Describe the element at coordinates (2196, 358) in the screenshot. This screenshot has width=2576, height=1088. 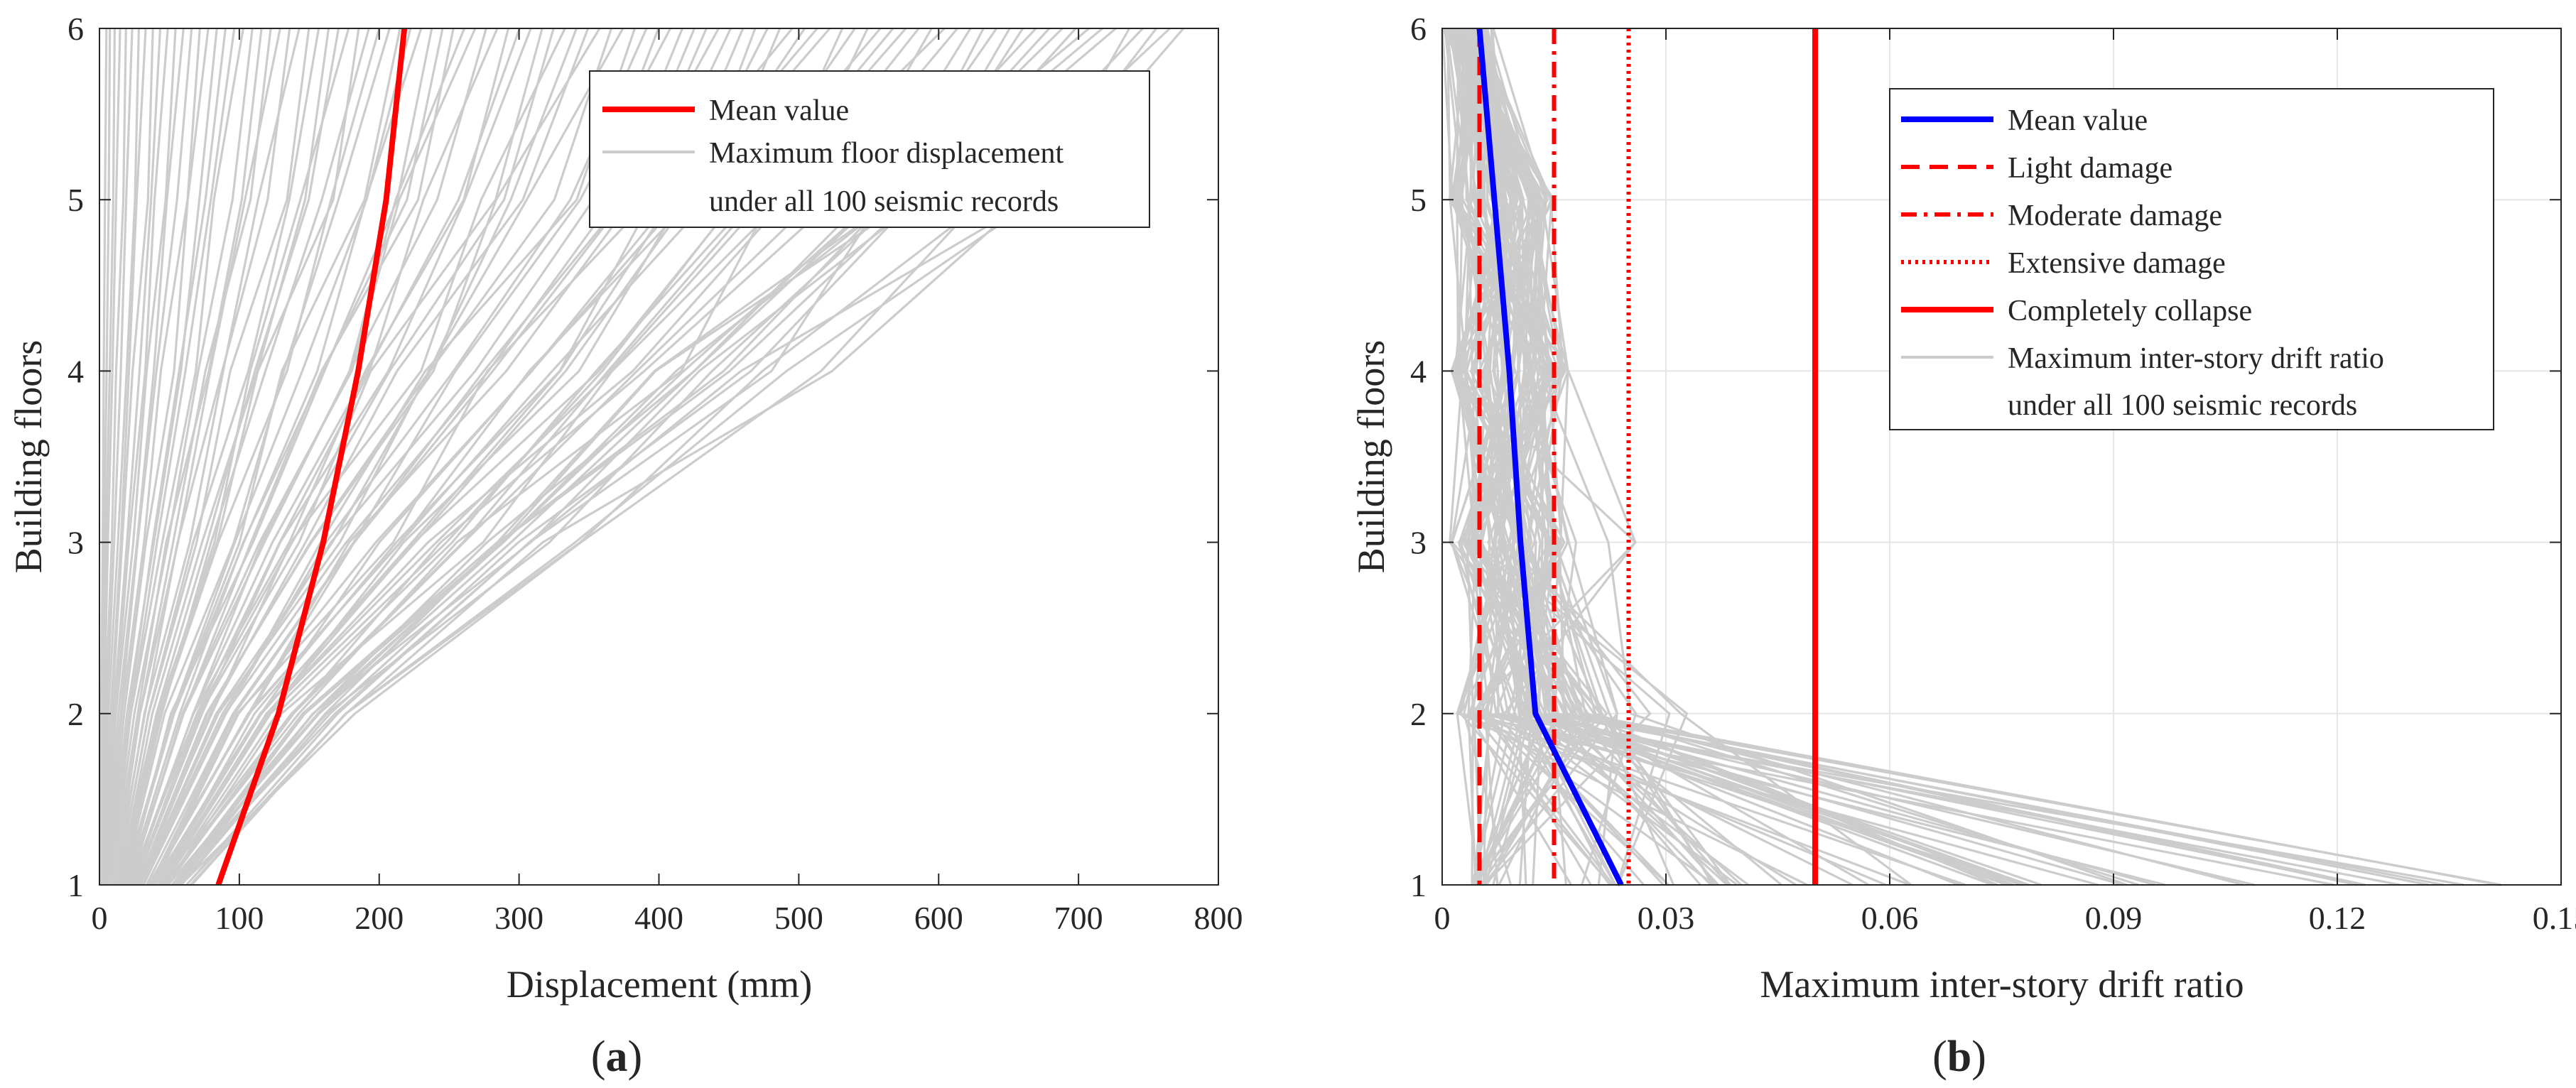
I see `legend-label-records-b: Maximum inter-story drift ratio` at that location.